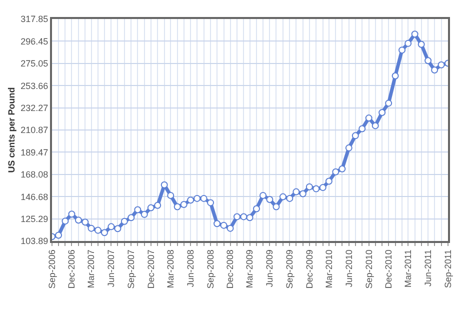 This screenshot has width=460, height=323. What do you see at coordinates (34, 197) in the screenshot?
I see `y-tick-label: 146.68` at bounding box center [34, 197].